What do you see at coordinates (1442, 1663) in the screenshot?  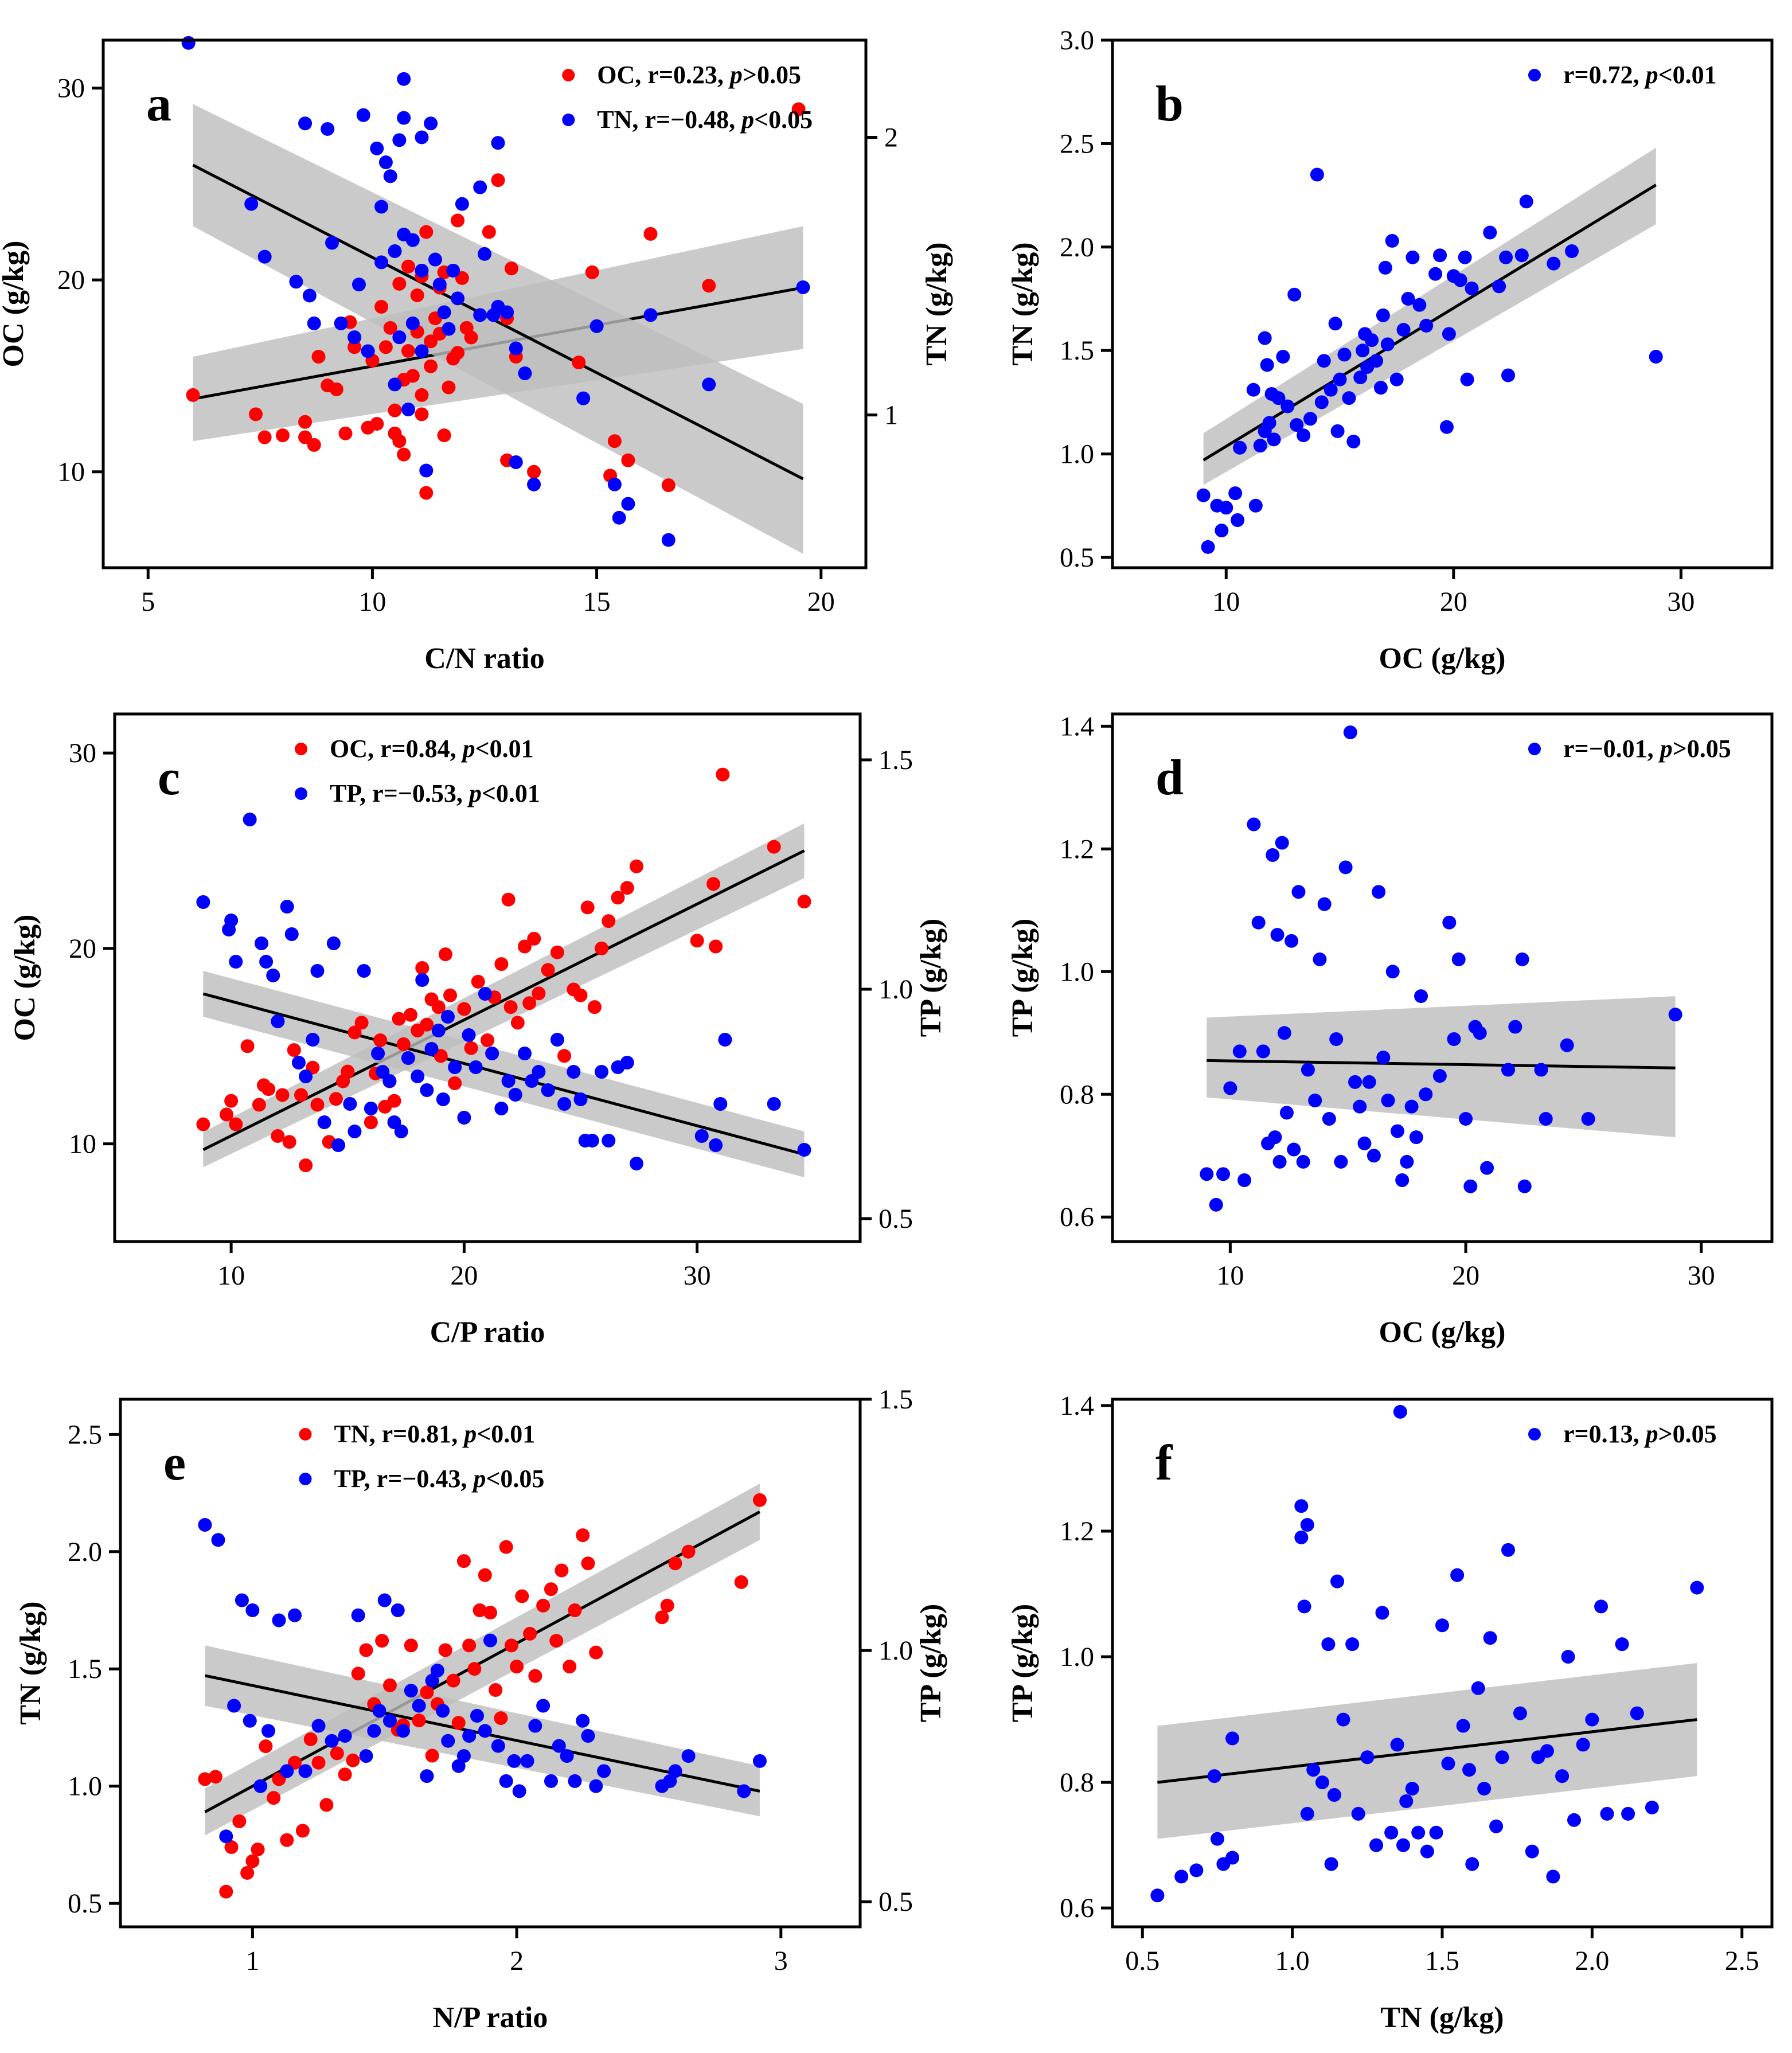 I see `plot-frame` at bounding box center [1442, 1663].